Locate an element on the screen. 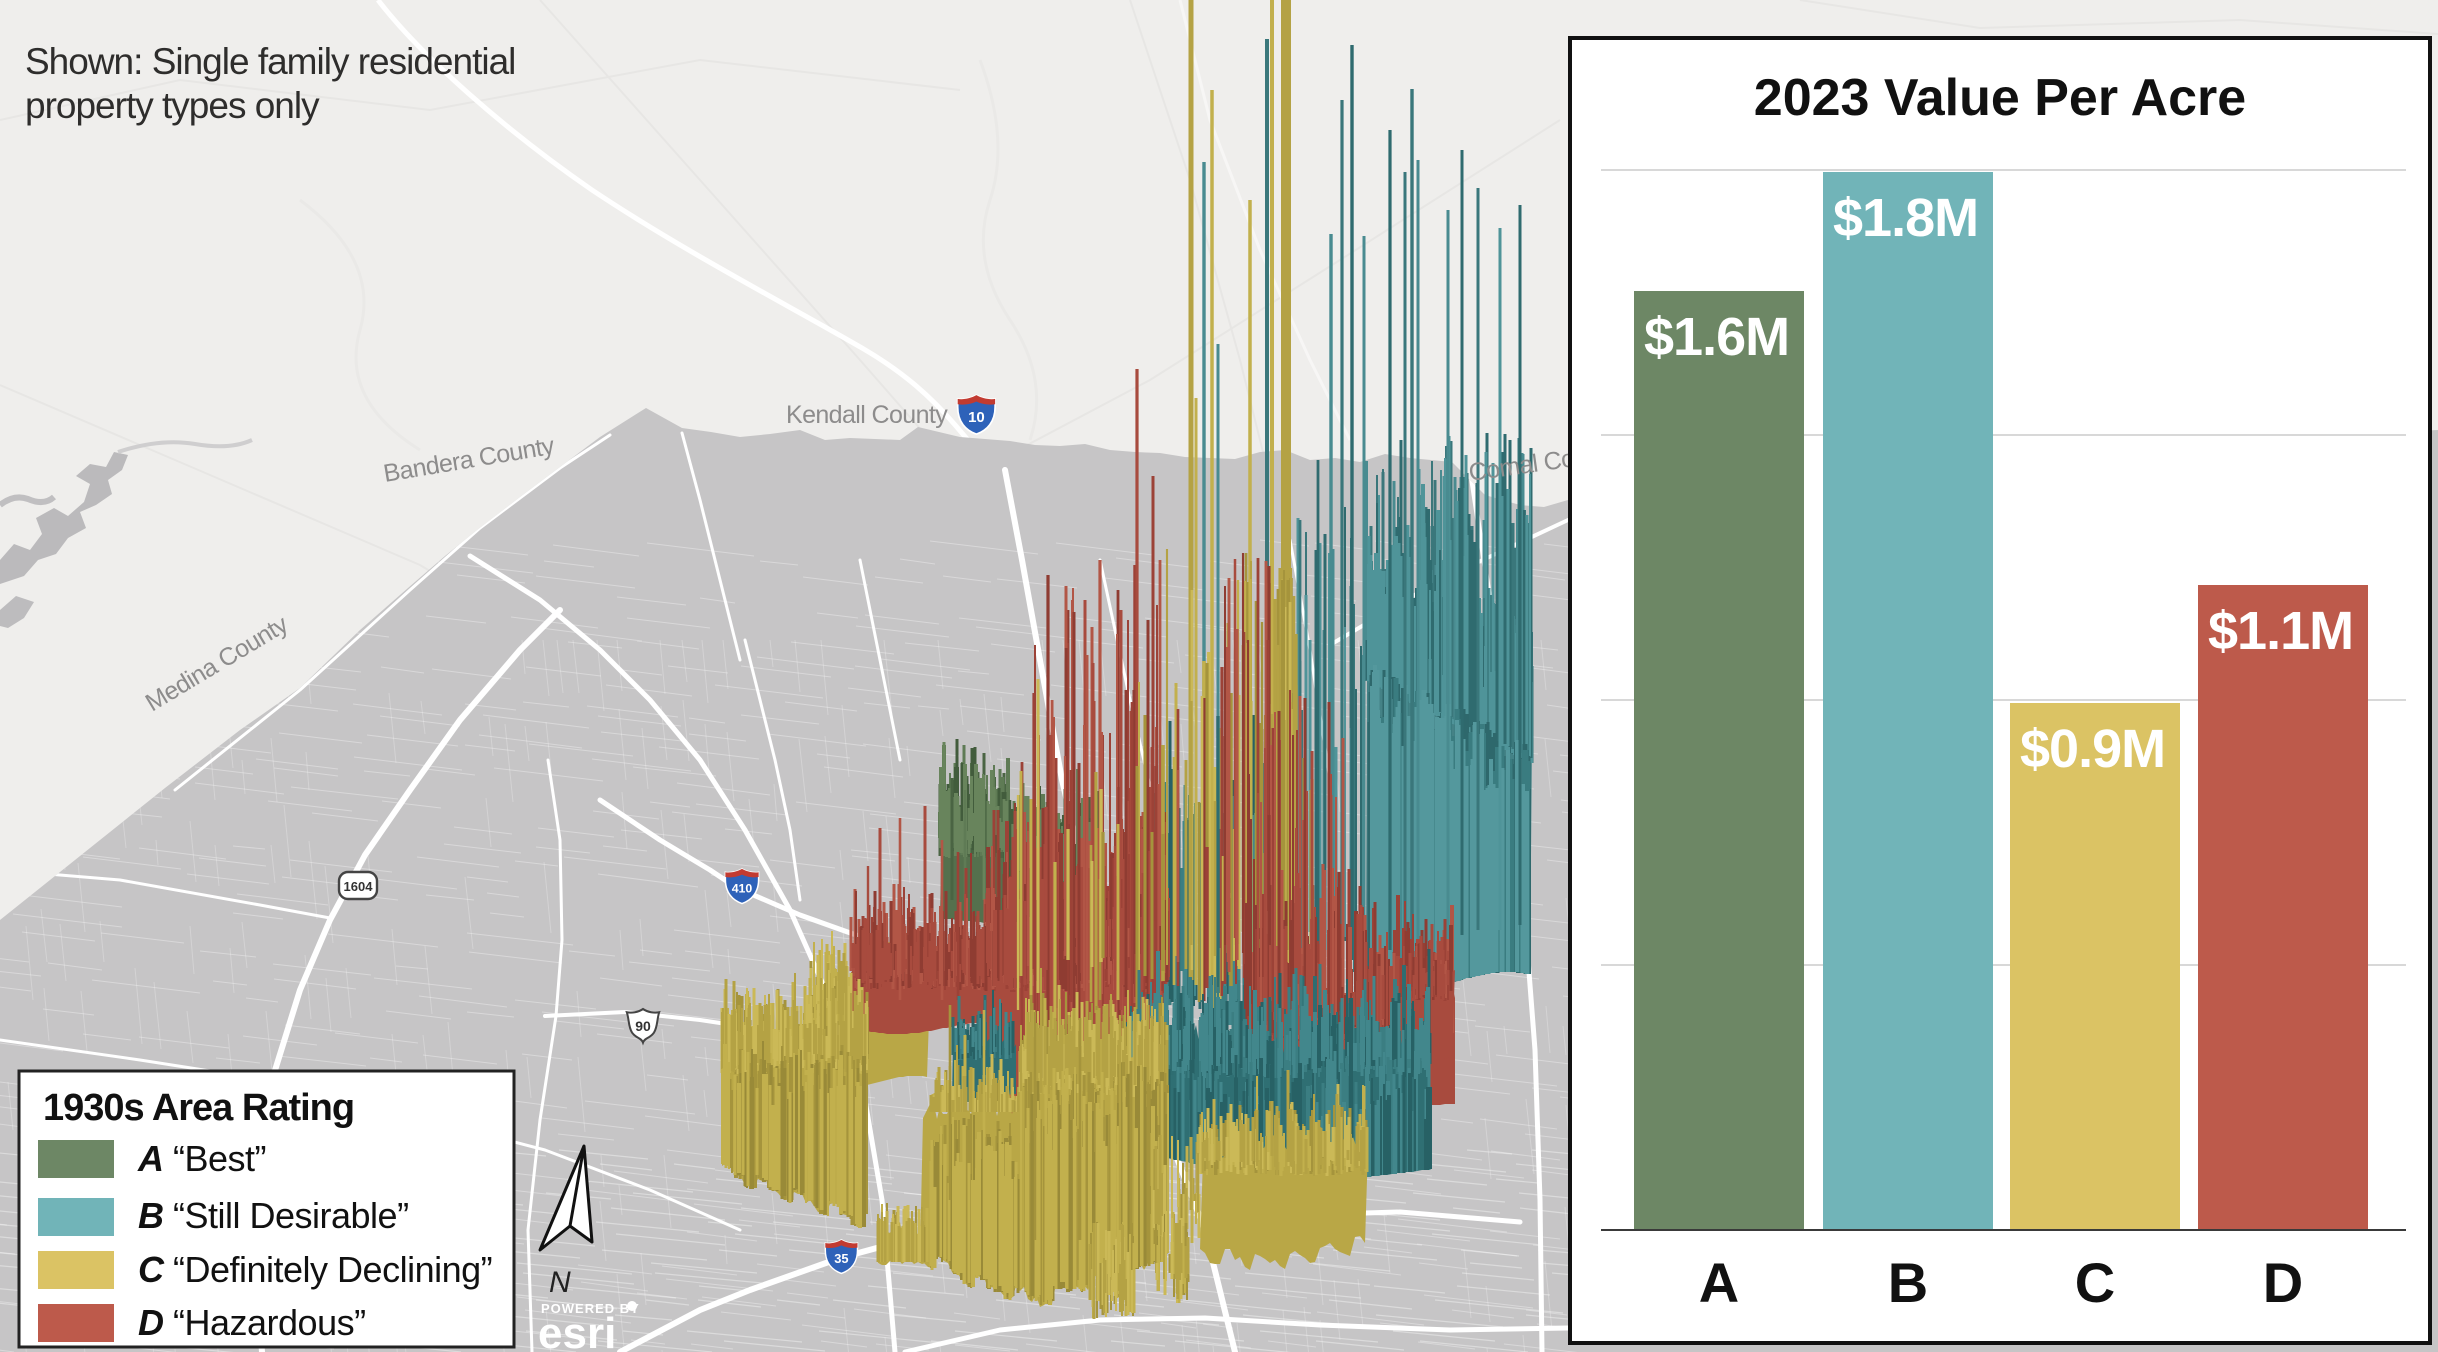  svg-text: A “Best” is located at coordinates (201, 1158).